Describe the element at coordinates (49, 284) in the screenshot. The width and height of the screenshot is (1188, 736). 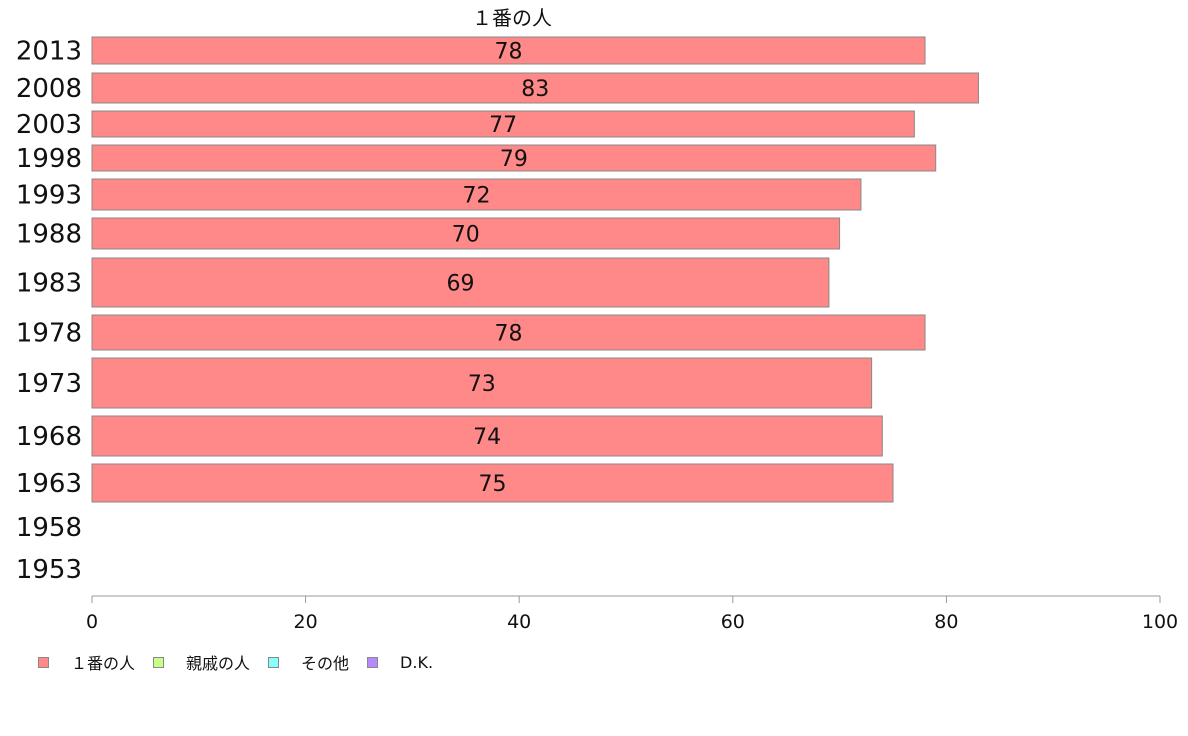
I see `y-tick-label: 1983` at that location.